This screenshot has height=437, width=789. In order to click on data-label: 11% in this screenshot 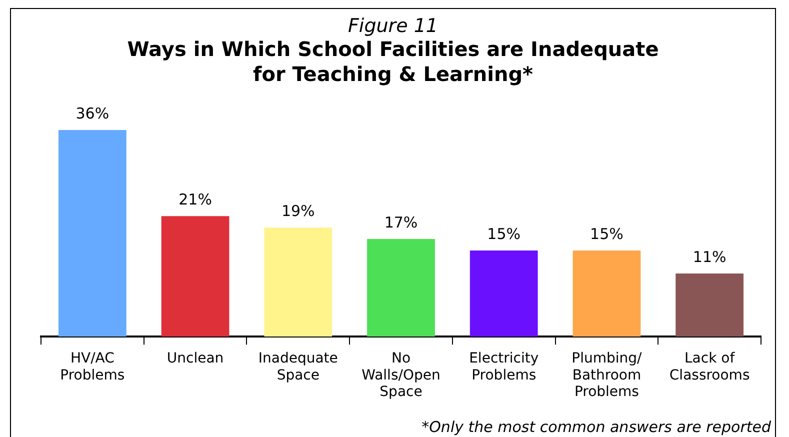, I will do `click(709, 257)`.